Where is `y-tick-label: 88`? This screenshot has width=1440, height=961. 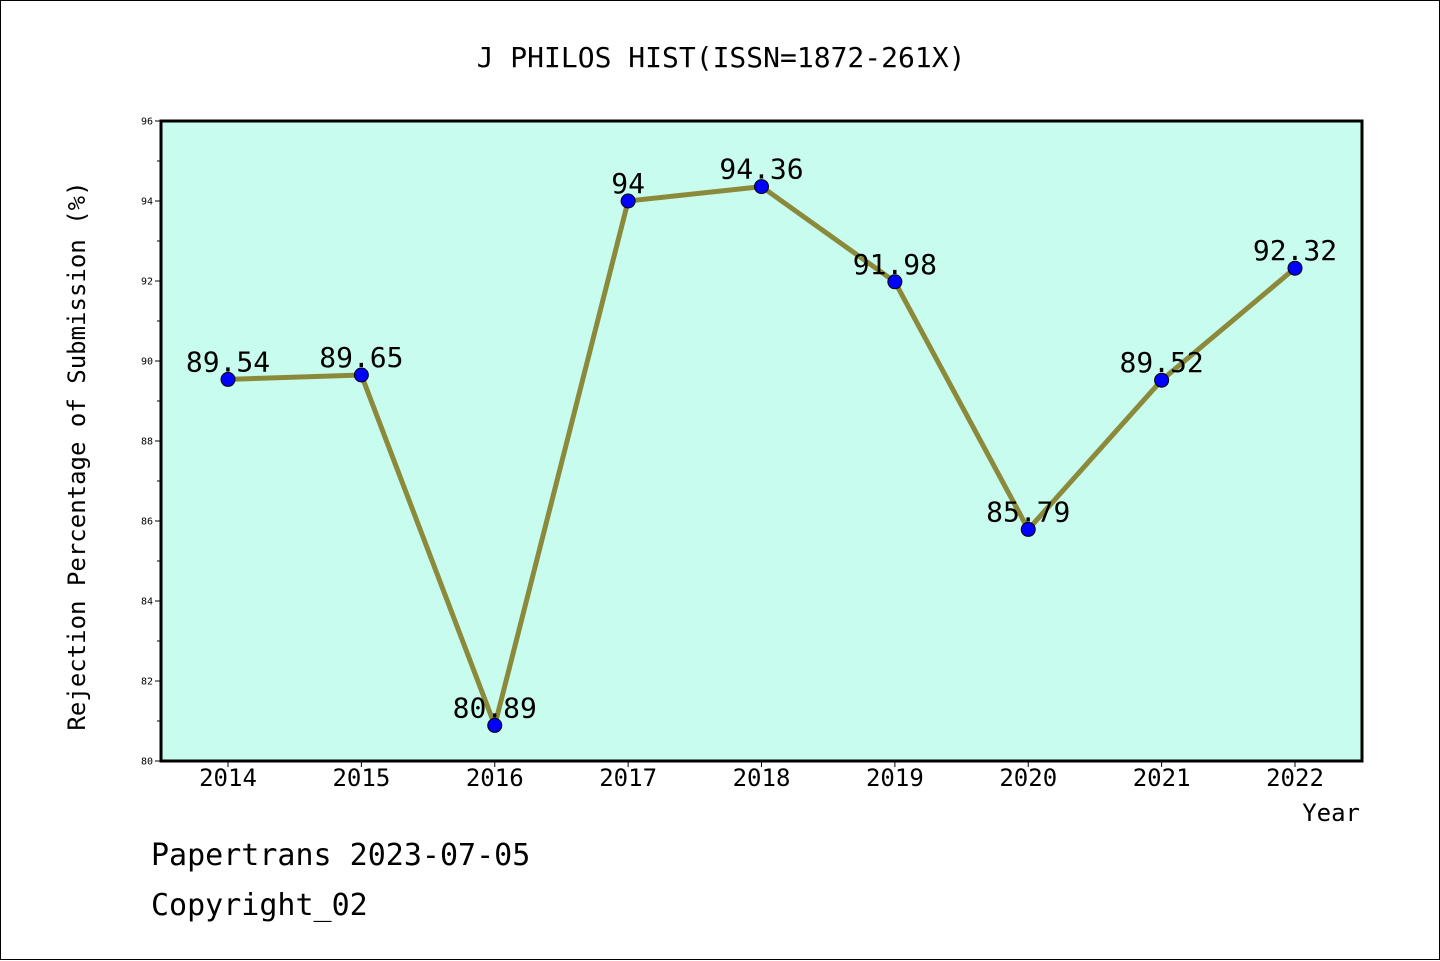
y-tick-label: 88 is located at coordinates (147, 442).